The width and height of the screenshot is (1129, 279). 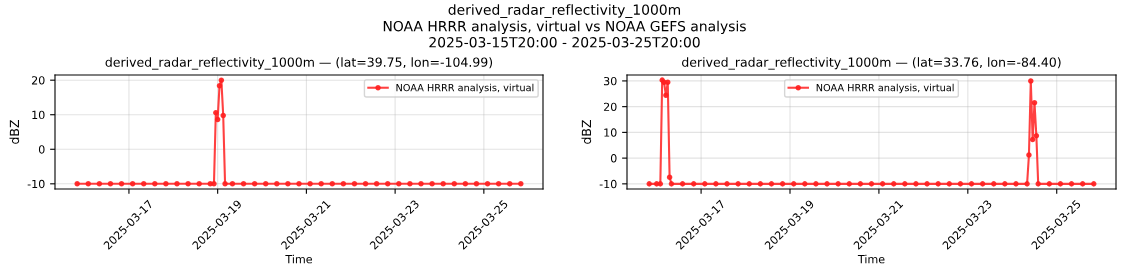 What do you see at coordinates (586, 132) in the screenshot?
I see `y-axis-title: dBZ` at bounding box center [586, 132].